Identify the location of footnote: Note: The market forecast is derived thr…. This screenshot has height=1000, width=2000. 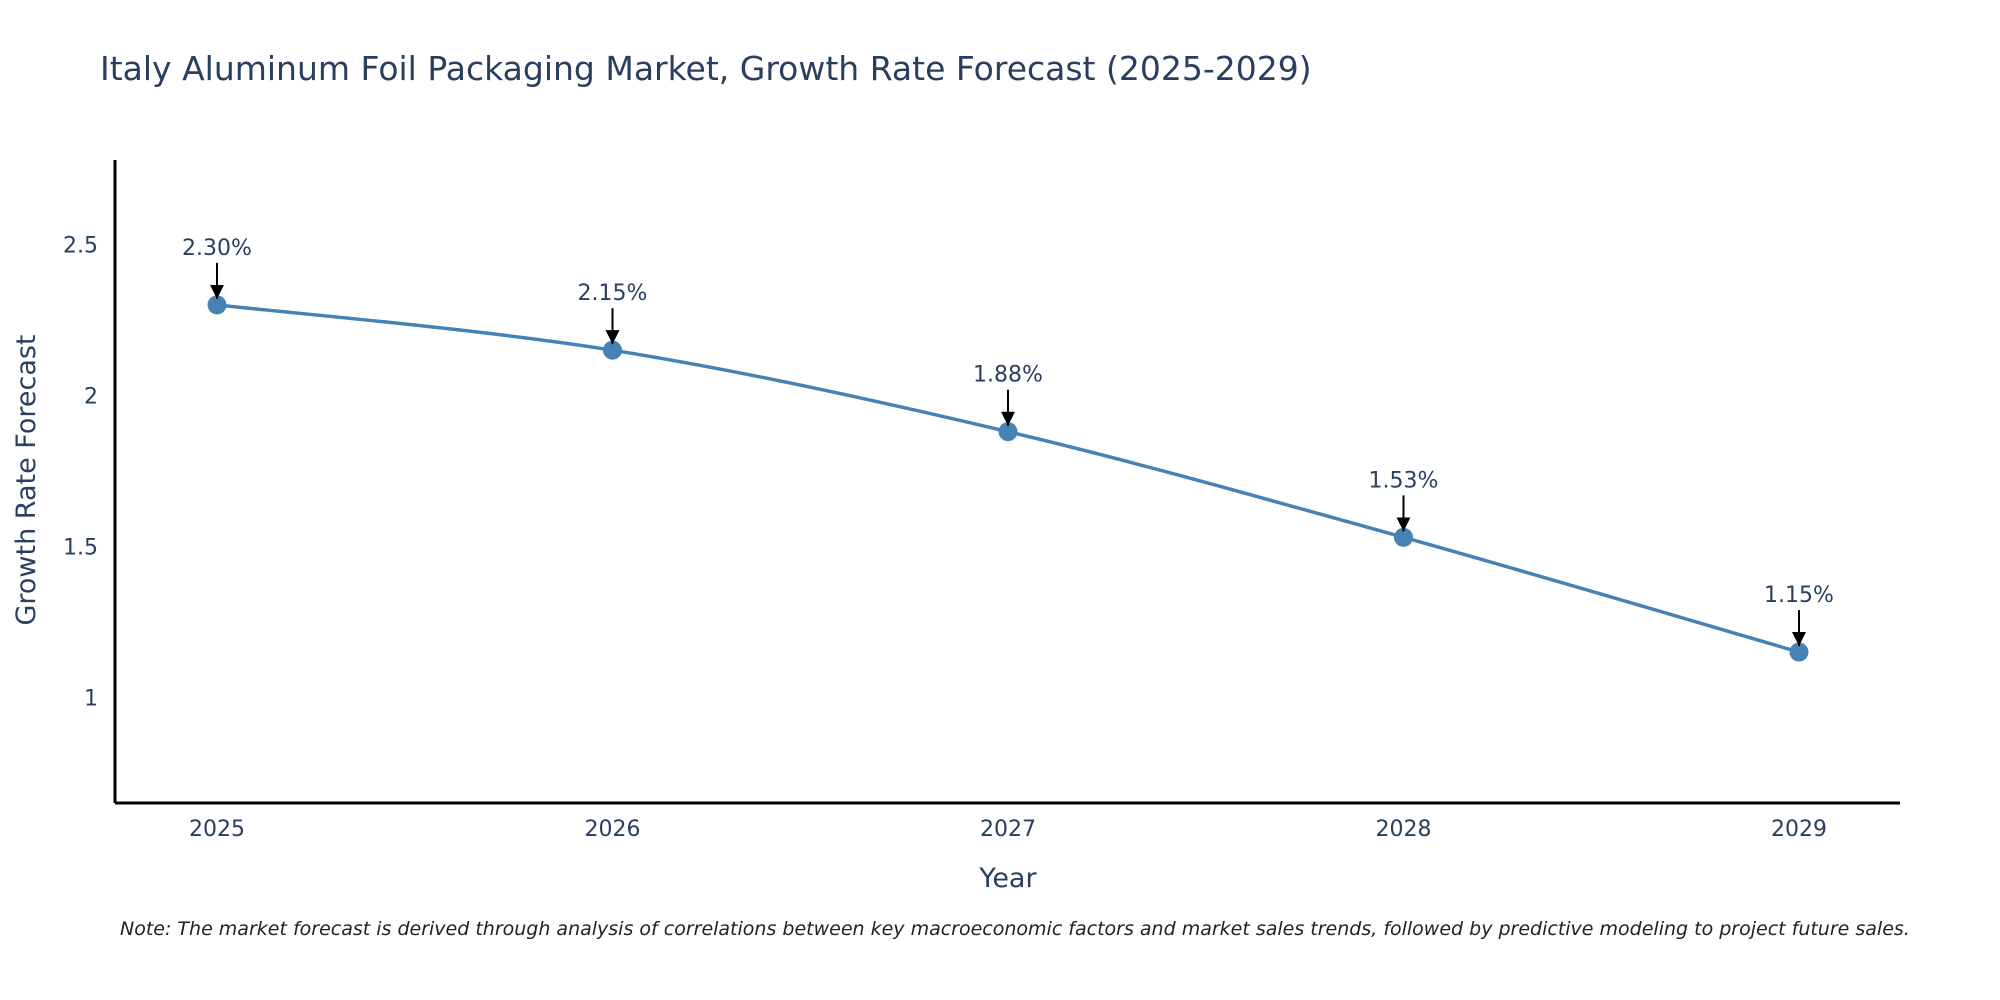
(1015, 929).